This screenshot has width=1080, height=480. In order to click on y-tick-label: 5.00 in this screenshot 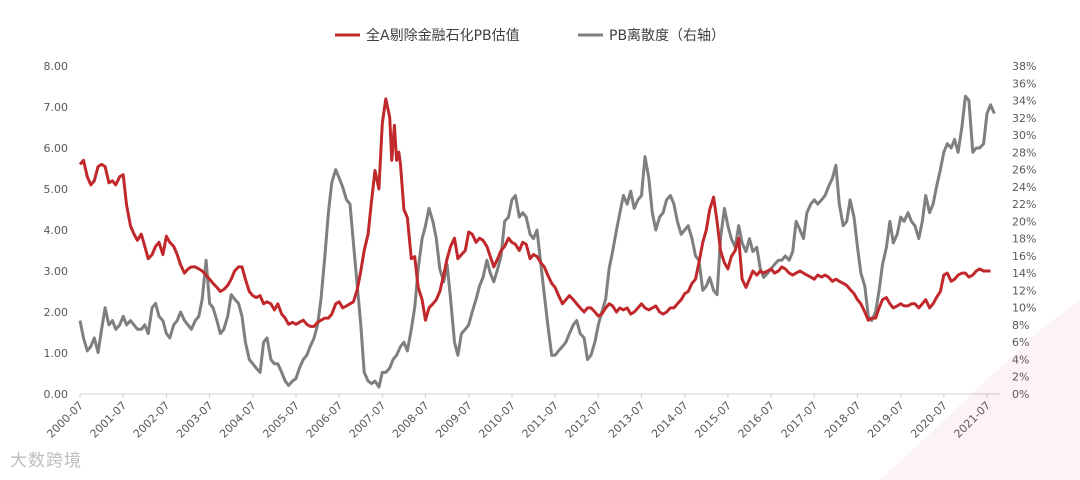, I will do `click(56, 189)`.